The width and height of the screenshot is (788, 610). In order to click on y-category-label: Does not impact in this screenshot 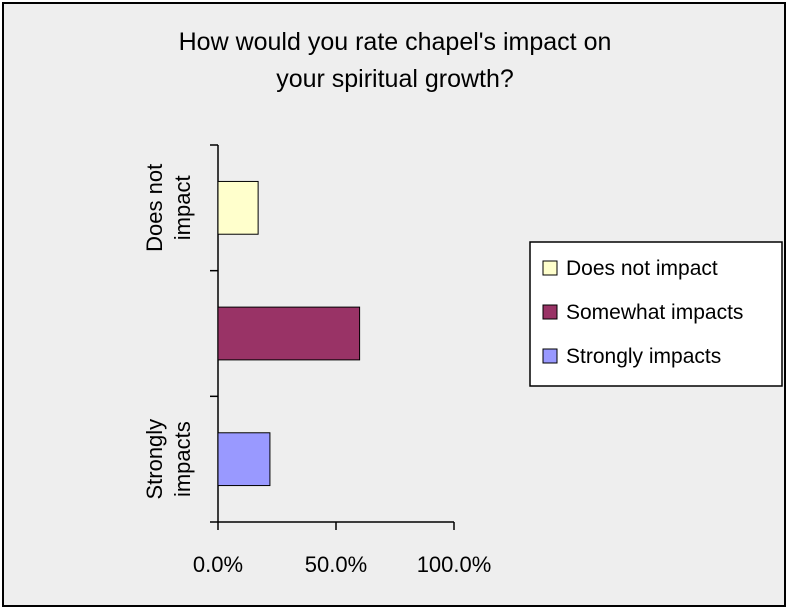, I will do `click(168, 208)`.